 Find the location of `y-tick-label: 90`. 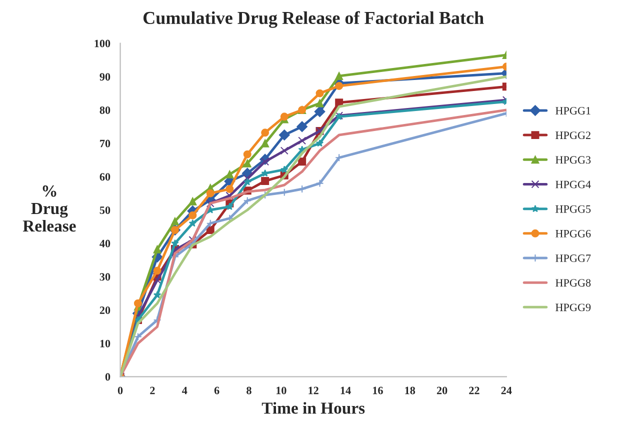

y-tick-label: 90 is located at coordinates (105, 77).